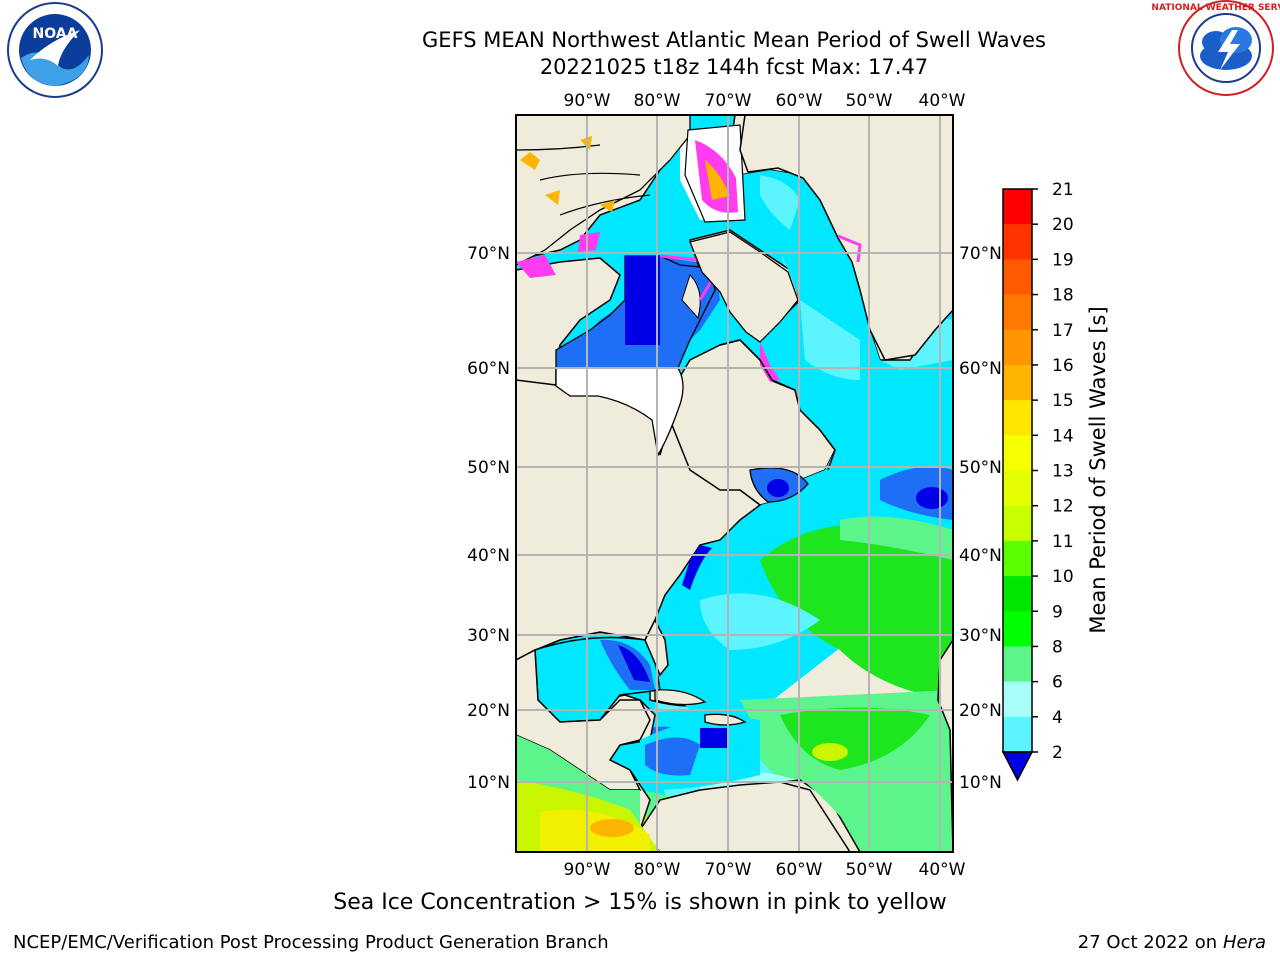 Image resolution: width=1280 pixels, height=960 pixels. I want to click on nws-logo: NATIONAL WEATHER SERVICE, so click(1215, 48).